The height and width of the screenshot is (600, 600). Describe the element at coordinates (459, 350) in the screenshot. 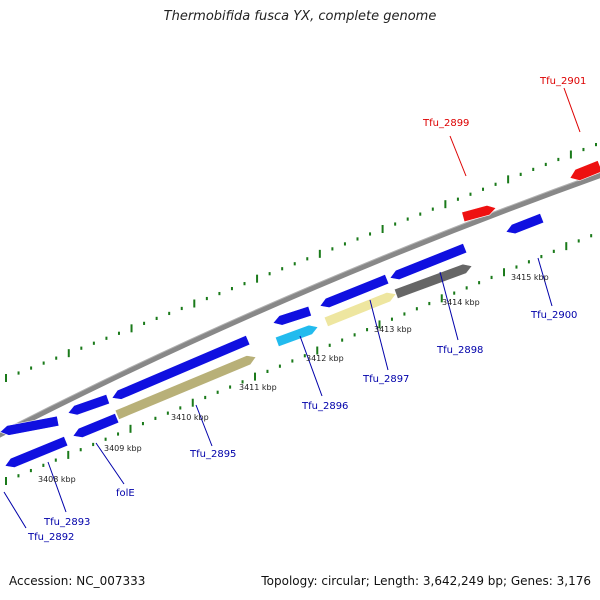

I see `gene-label: Tfu_2898` at that location.